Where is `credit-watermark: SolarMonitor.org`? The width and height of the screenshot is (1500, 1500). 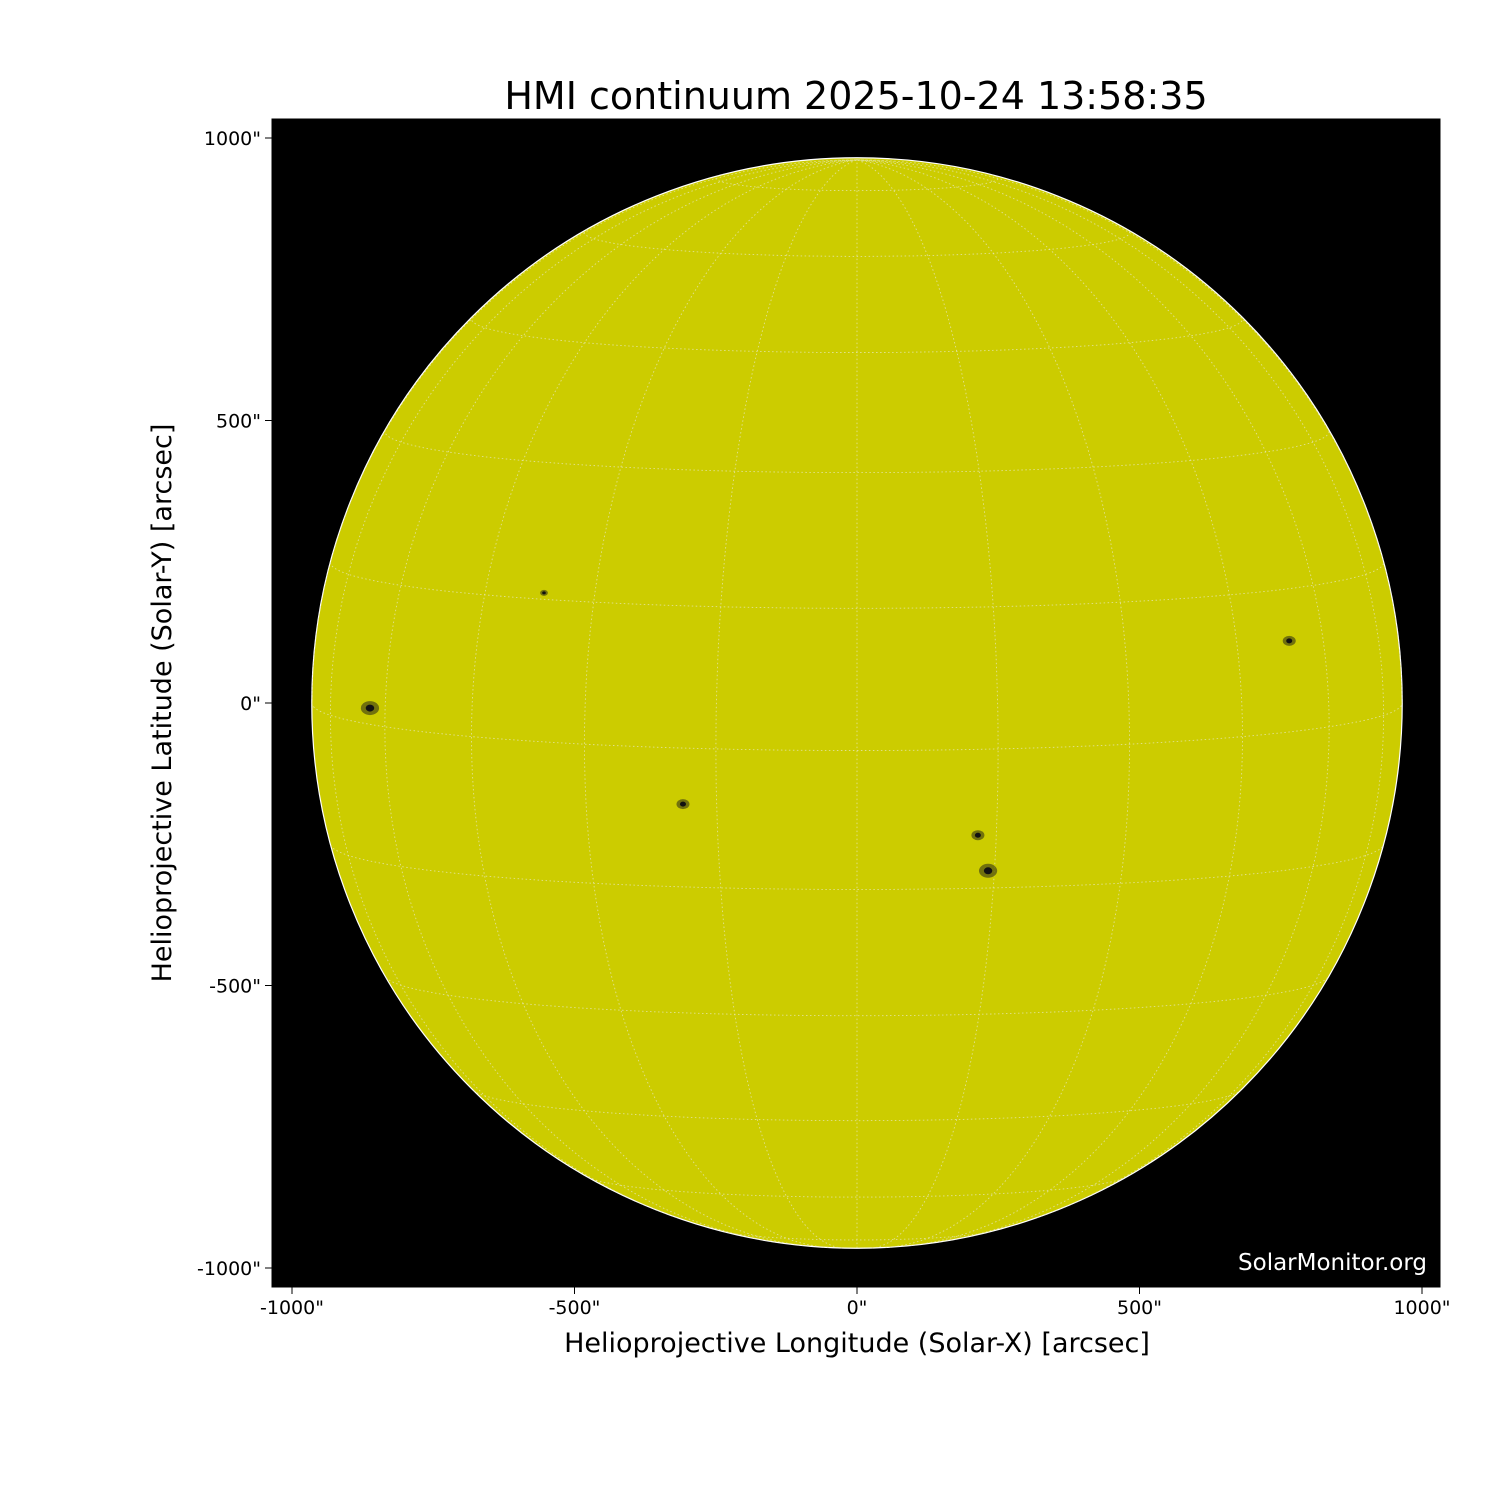
credit-watermark: SolarMonitor.org is located at coordinates (1332, 1263).